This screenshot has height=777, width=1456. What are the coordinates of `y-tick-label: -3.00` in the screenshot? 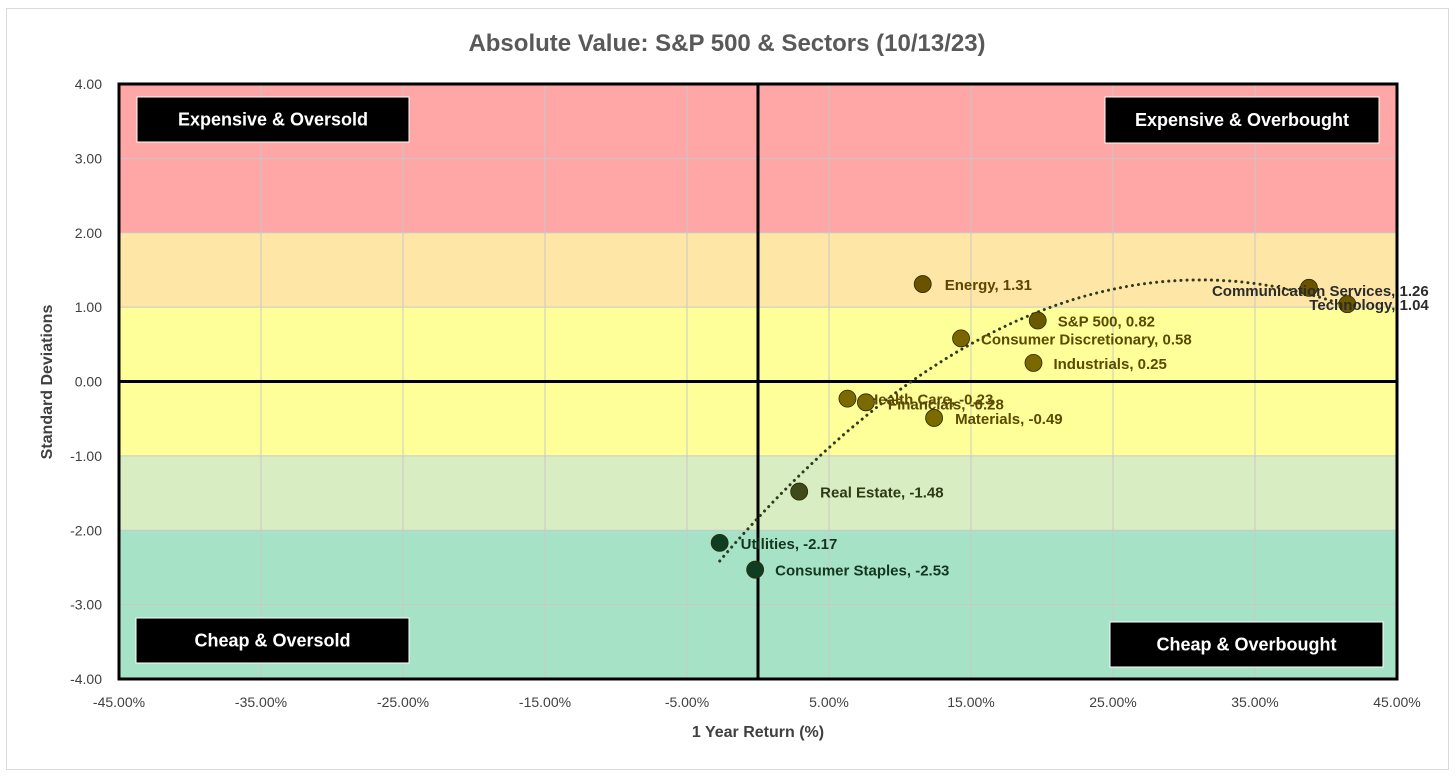 It's located at (86, 605).